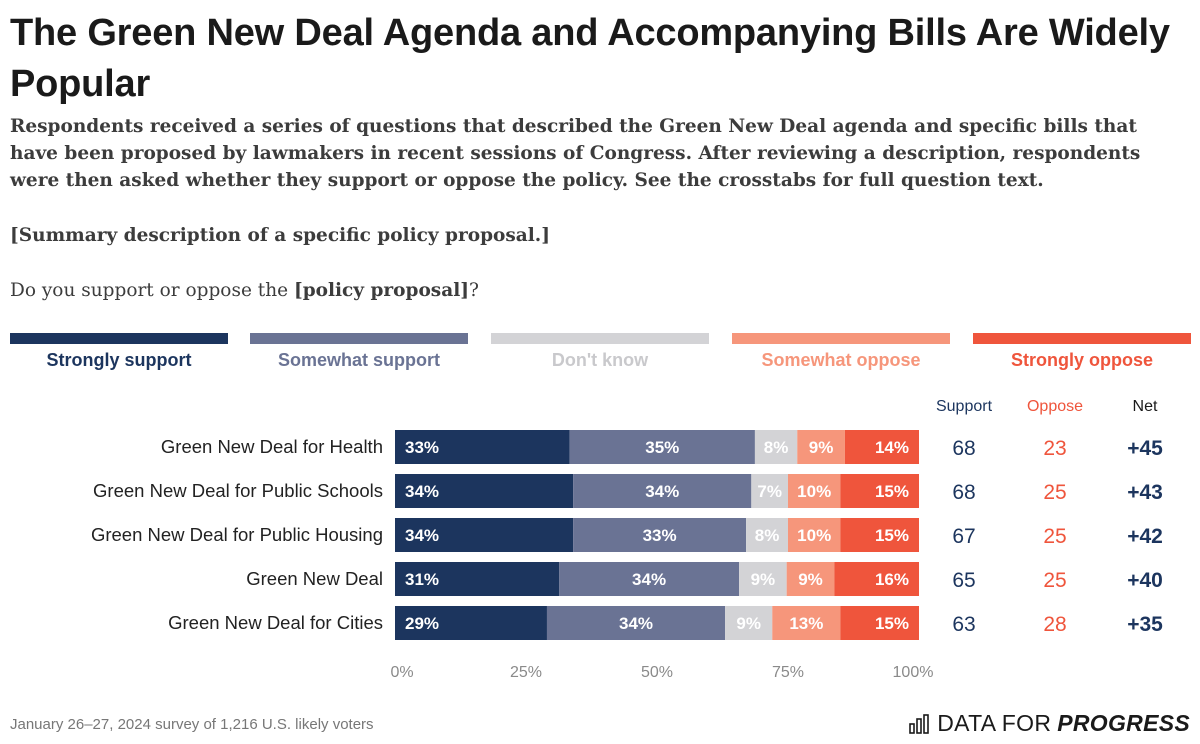 This screenshot has width=1200, height=744. I want to click on column-header-net: Net, so click(1145, 406).